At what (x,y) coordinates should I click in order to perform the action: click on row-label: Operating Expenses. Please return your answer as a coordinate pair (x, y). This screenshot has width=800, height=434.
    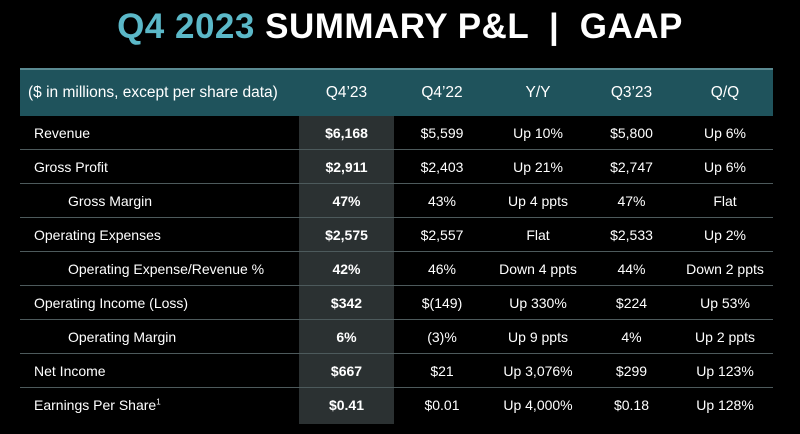
    Looking at the image, I should click on (159, 234).